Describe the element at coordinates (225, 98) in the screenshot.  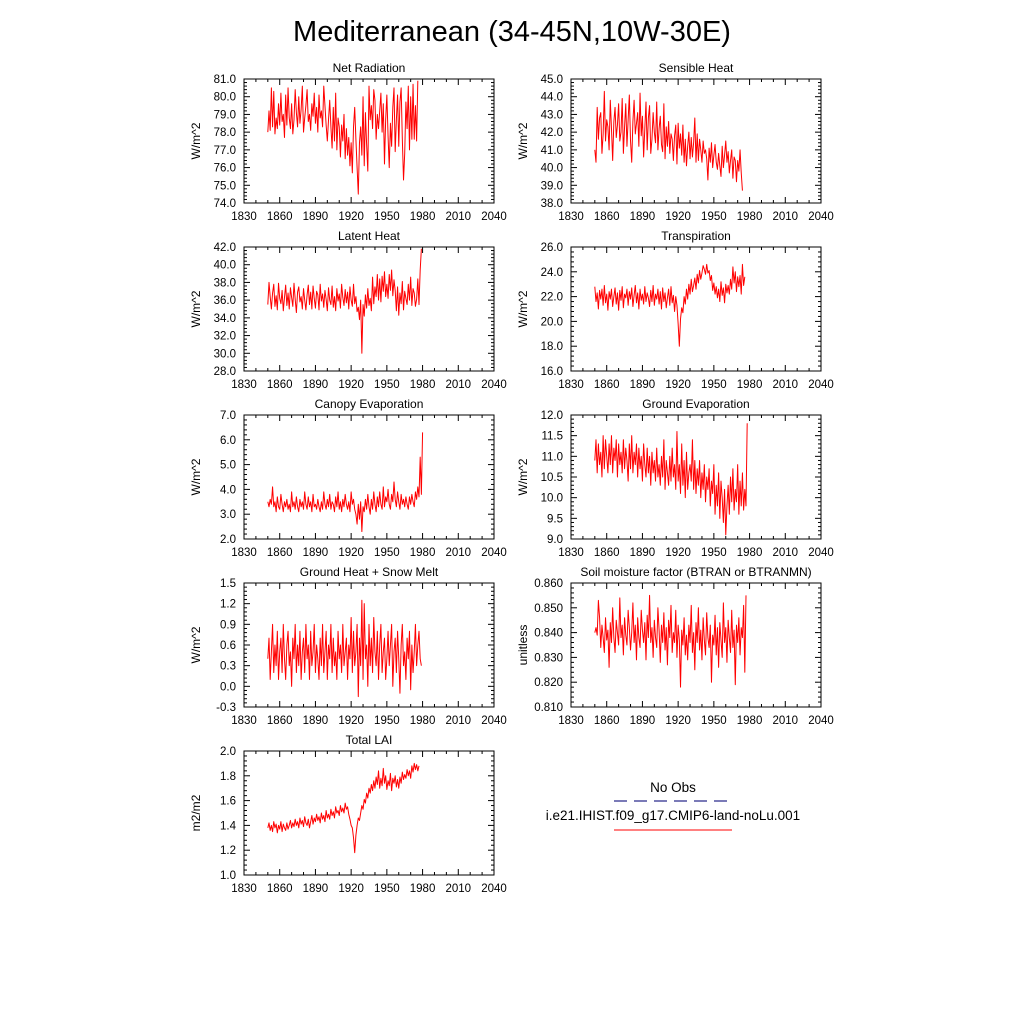
I see `y-tick-label: 80.0` at that location.